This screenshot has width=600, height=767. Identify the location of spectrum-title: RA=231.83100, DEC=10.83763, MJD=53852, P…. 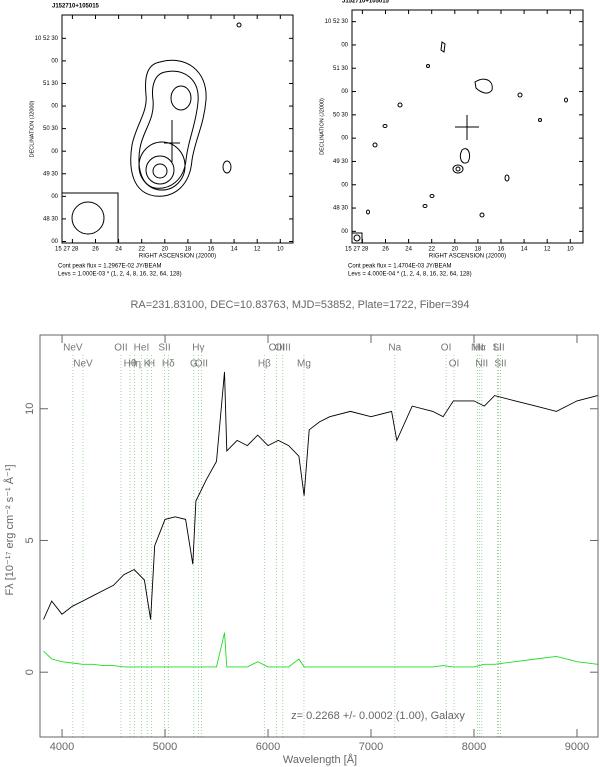
(299, 305).